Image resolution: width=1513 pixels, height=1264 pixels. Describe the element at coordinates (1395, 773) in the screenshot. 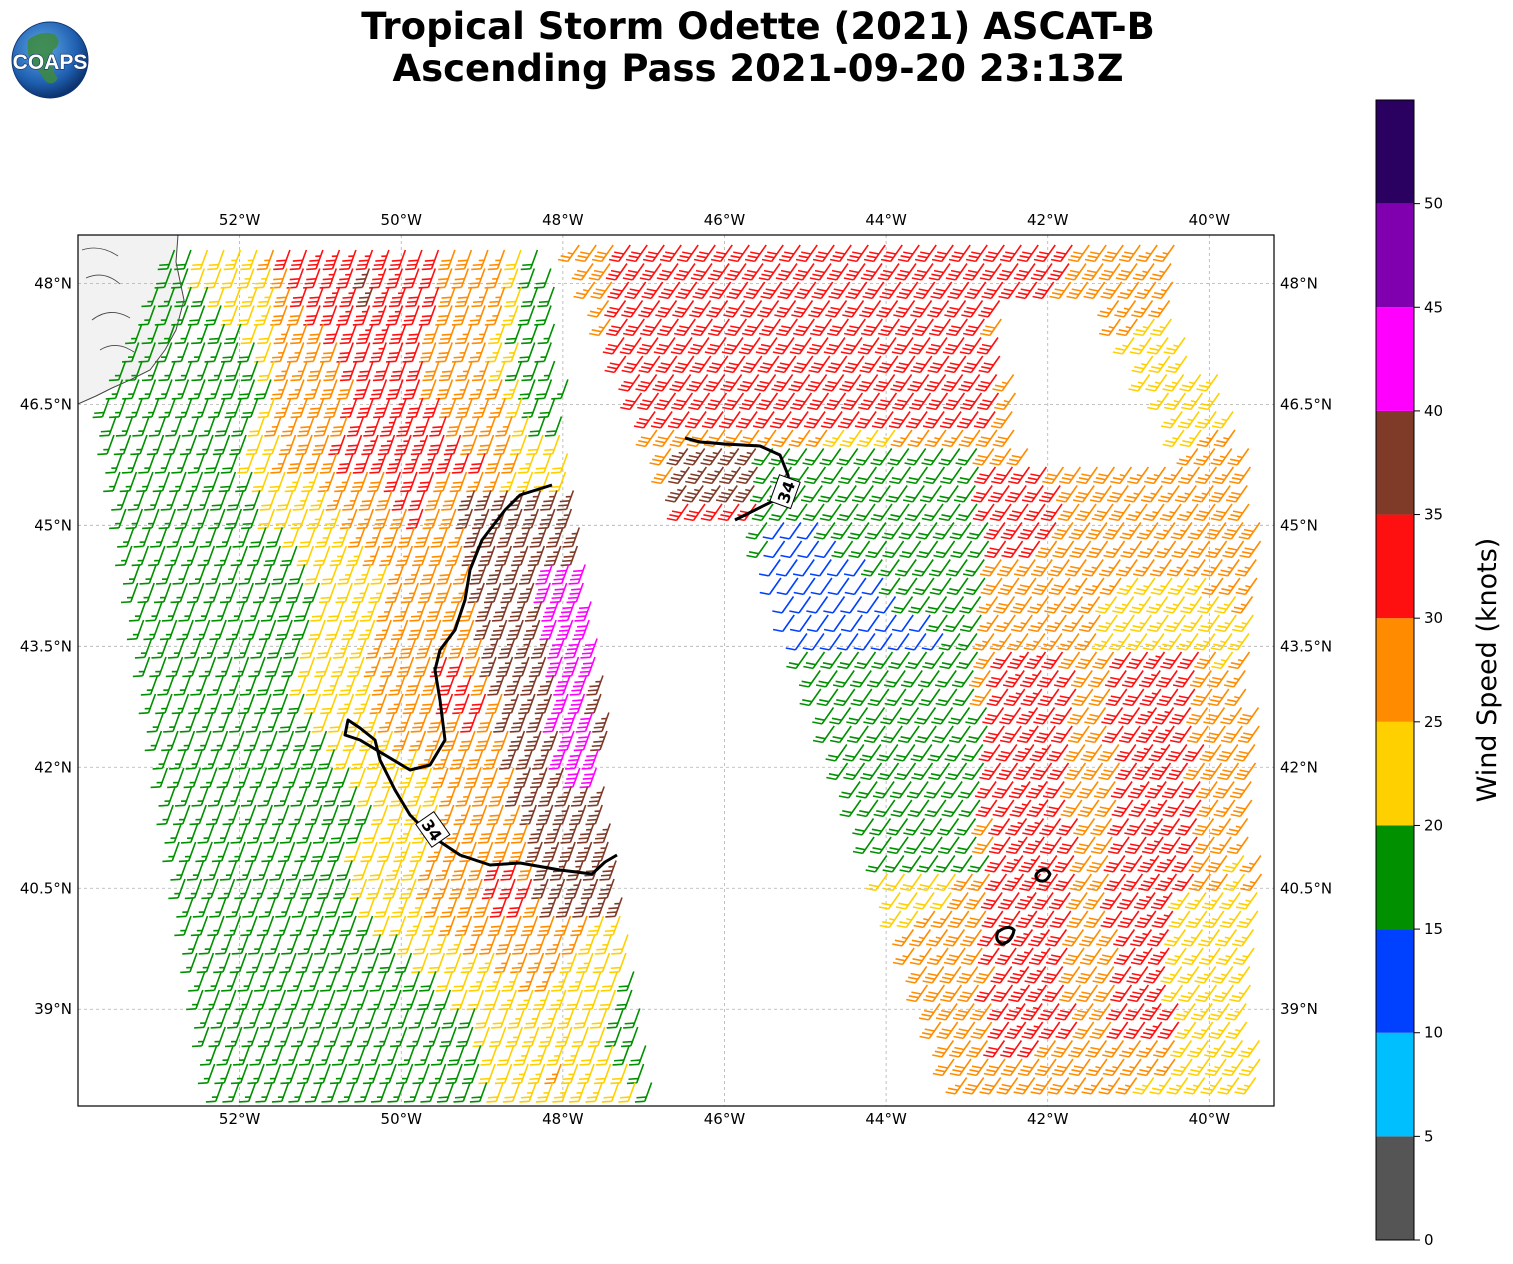

I see `colorbar-bin` at that location.